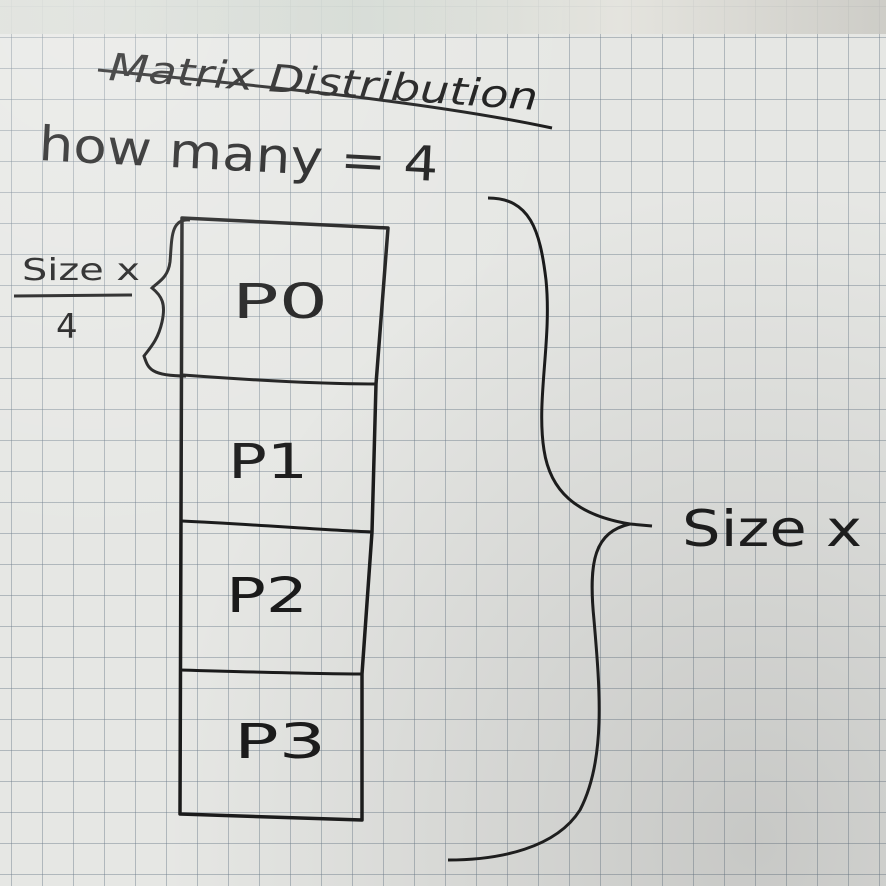 The image size is (886, 886). Describe the element at coordinates (280, 742) in the screenshot. I see `block-label-p3: P3` at that location.